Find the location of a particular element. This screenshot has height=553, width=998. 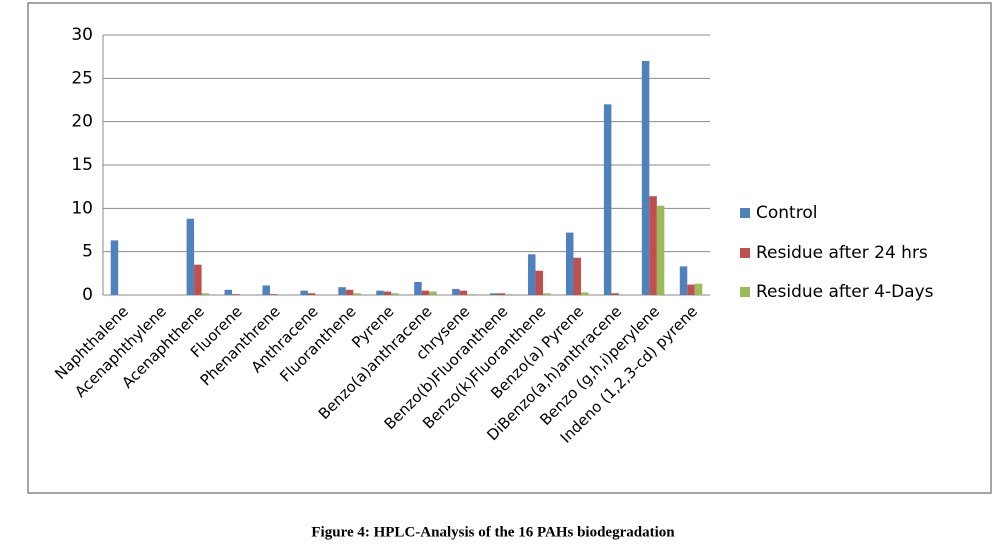

y-tick-label: 20 is located at coordinates (82, 122).